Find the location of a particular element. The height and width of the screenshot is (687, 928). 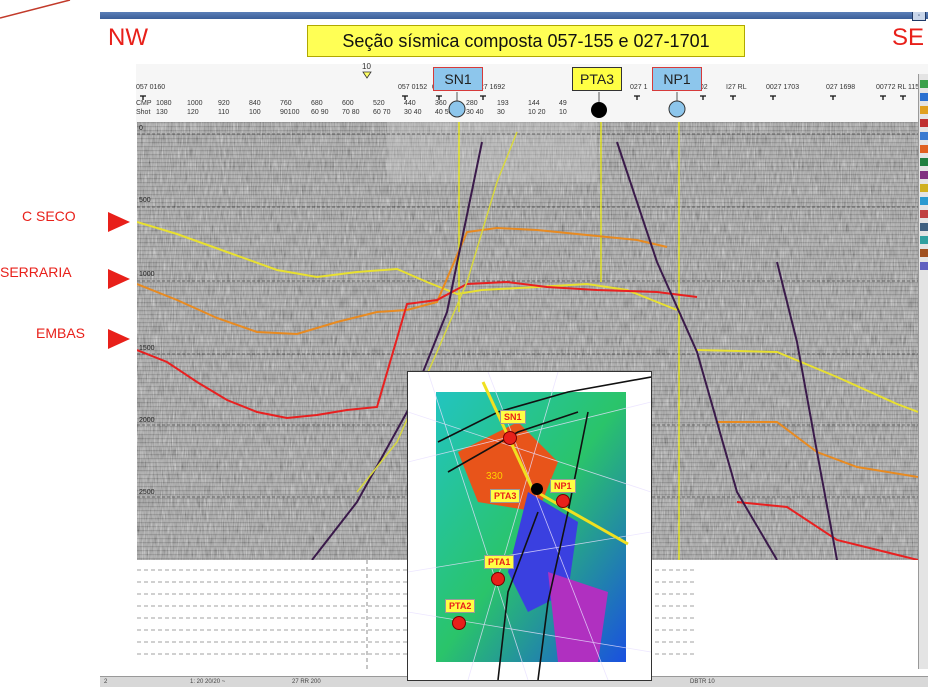

direction-se-label: SE is located at coordinates (907, 37).